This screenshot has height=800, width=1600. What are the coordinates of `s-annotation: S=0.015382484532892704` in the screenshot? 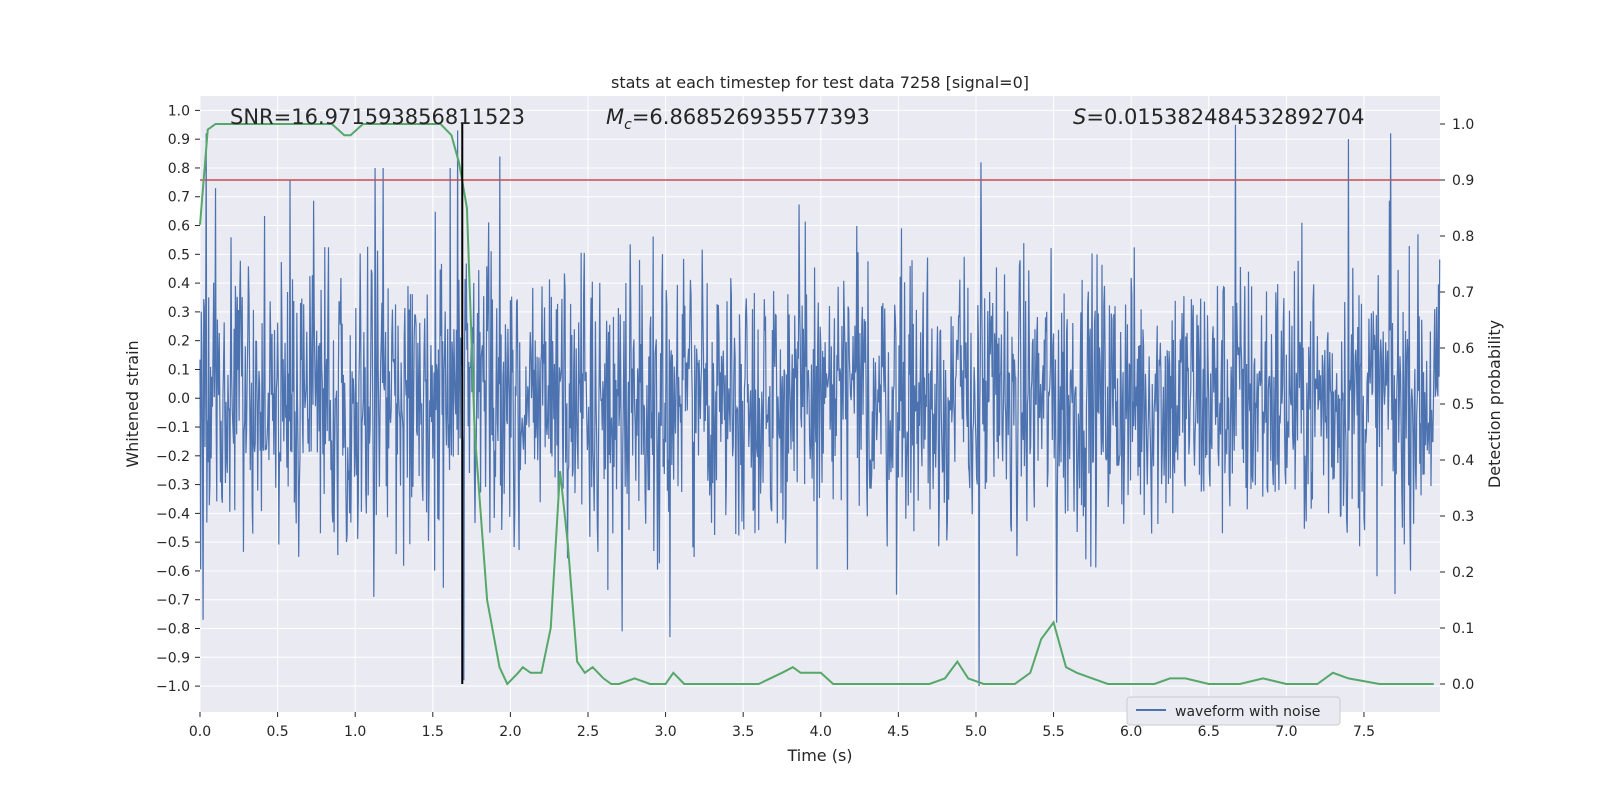 It's located at (1218, 117).